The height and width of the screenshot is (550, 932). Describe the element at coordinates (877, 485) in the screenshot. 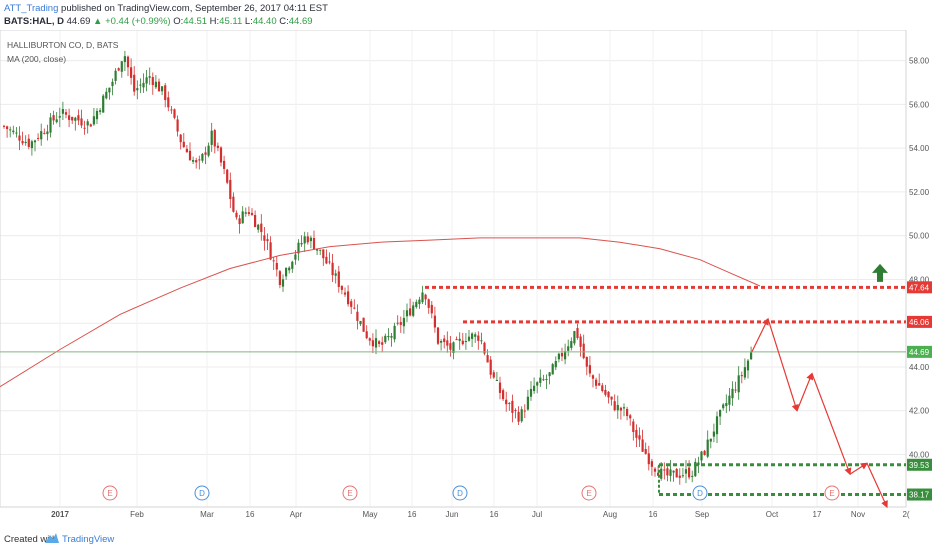

I see `projection-arrow` at that location.